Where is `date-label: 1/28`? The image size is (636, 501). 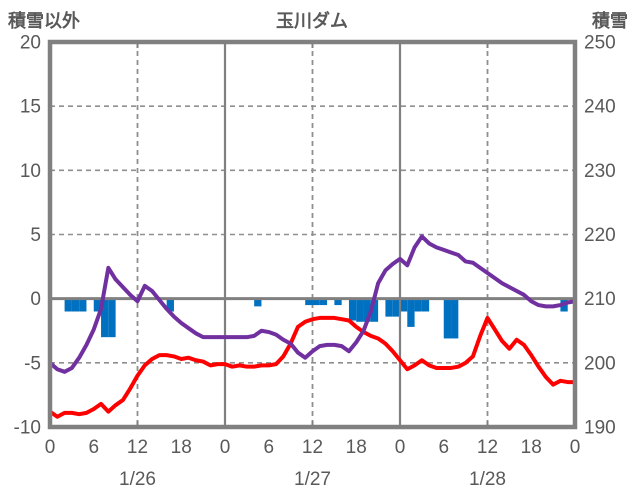 date-label: 1/28 is located at coordinates (487, 479).